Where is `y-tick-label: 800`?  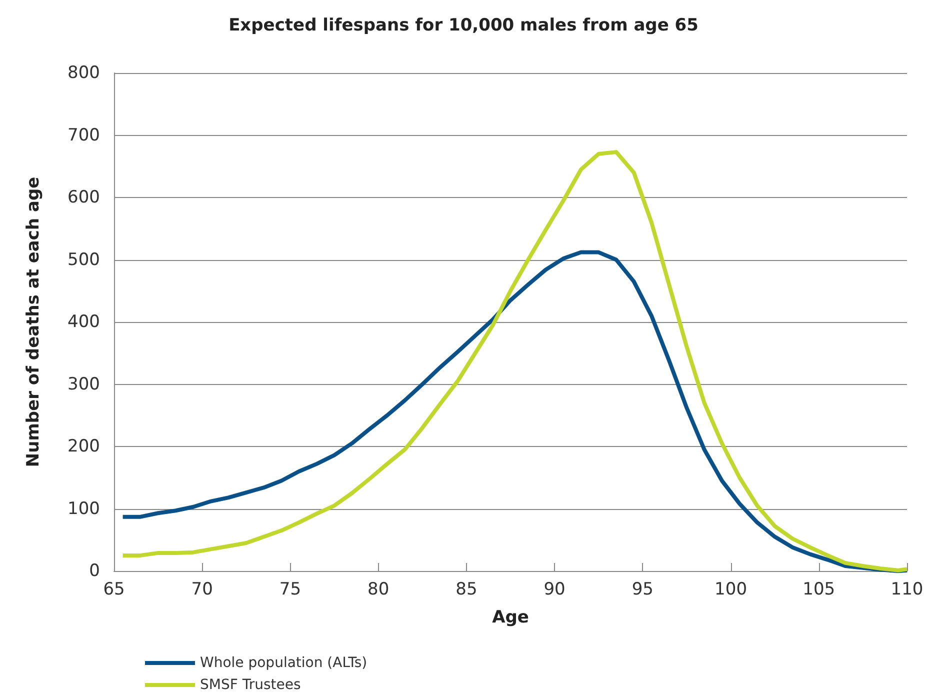 y-tick-label: 800 is located at coordinates (84, 73).